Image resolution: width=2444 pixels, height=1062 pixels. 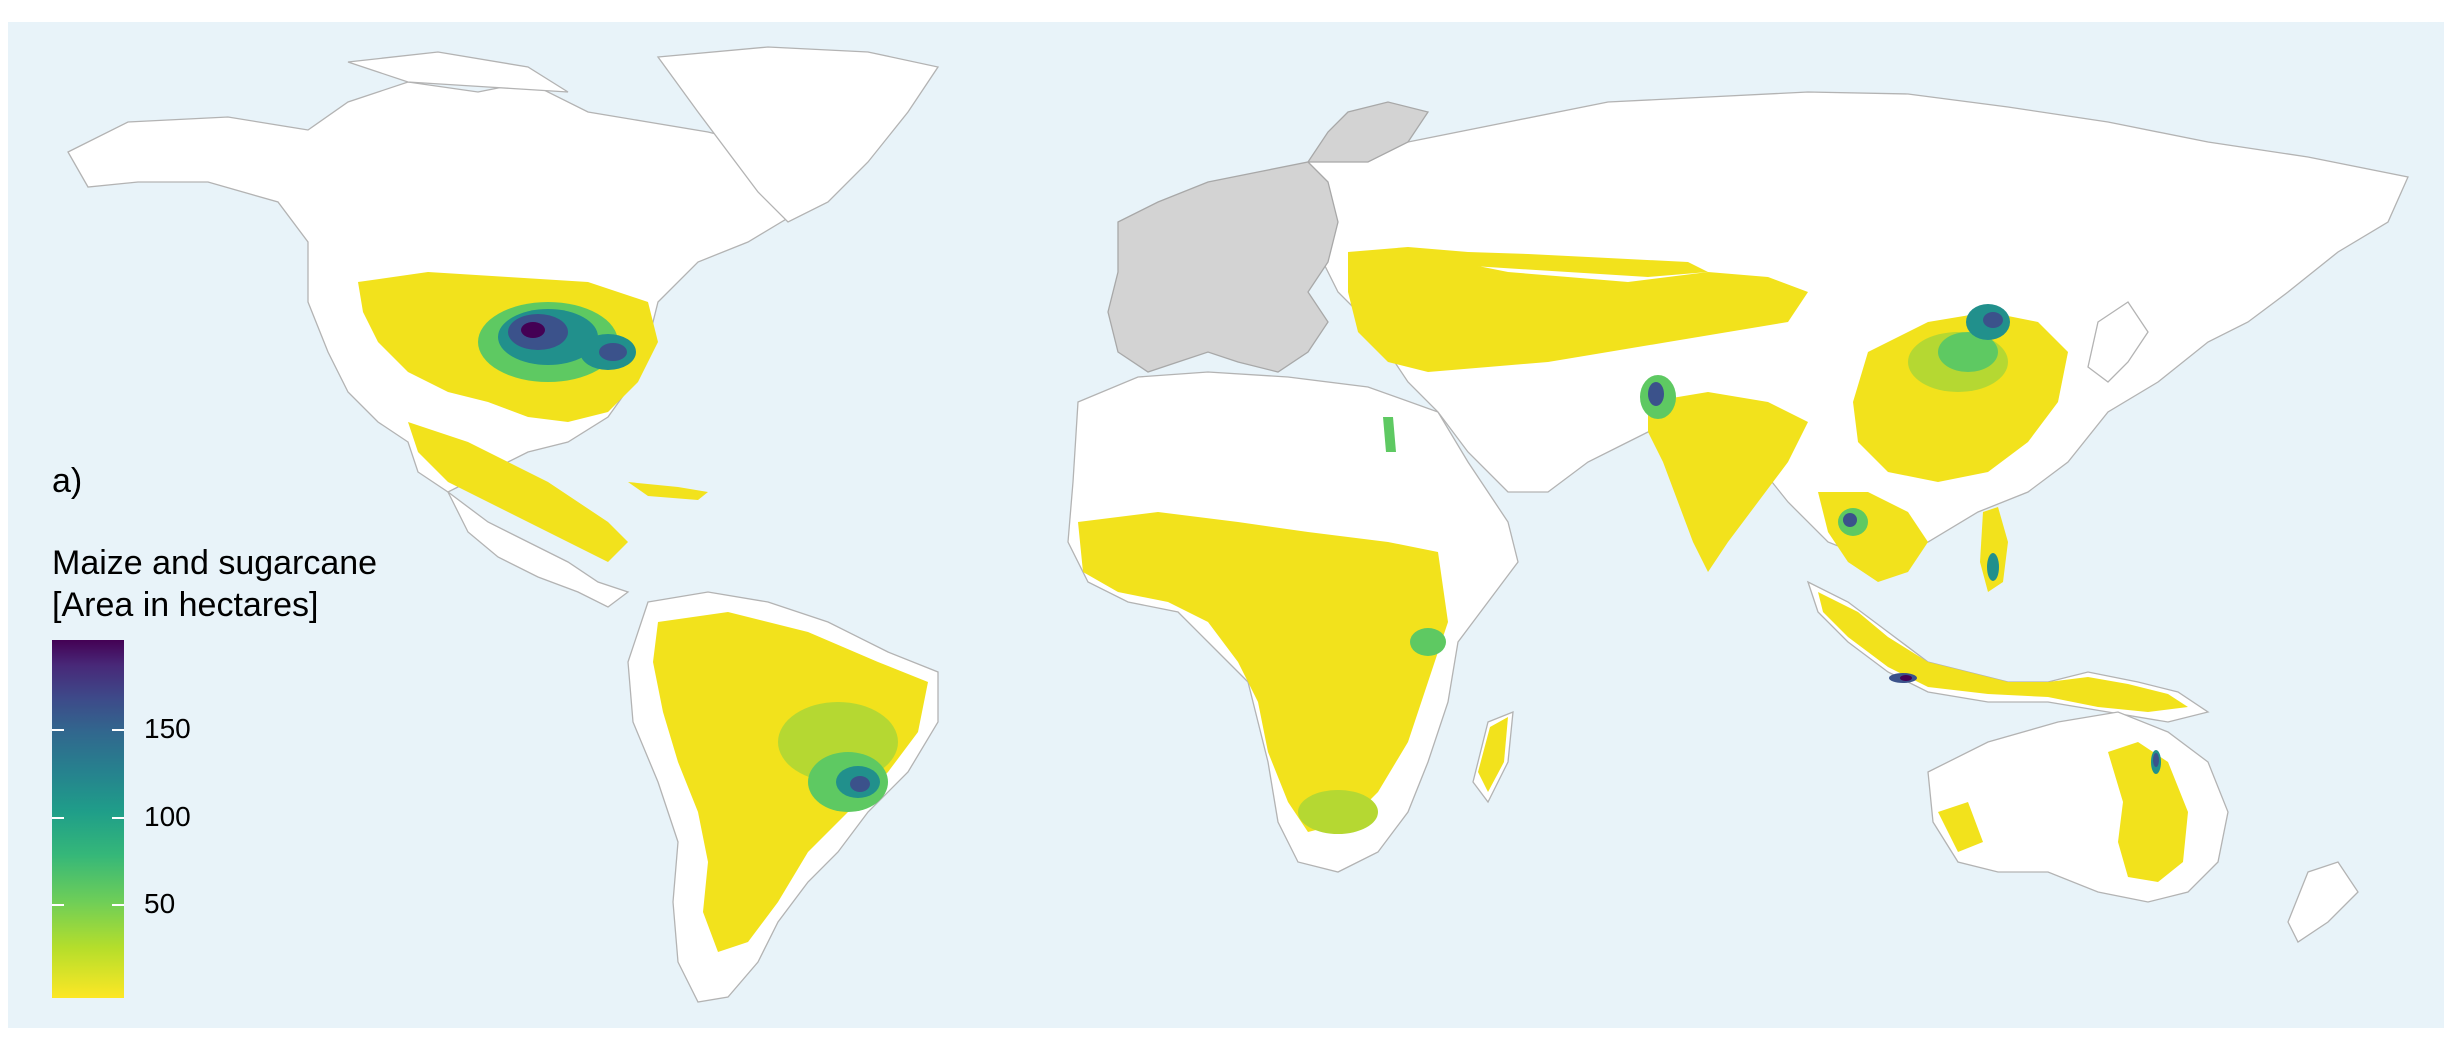 What do you see at coordinates (67, 481) in the screenshot?
I see `panel-label: a)` at bounding box center [67, 481].